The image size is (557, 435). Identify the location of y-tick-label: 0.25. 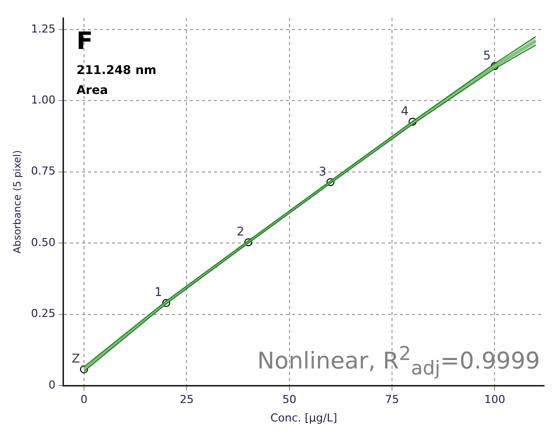
(43, 313).